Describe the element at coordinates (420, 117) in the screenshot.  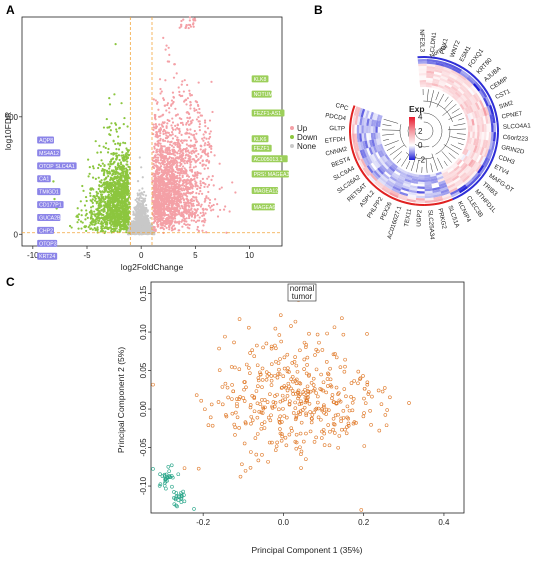
I see `heatmap-legend-tick: 4` at that location.